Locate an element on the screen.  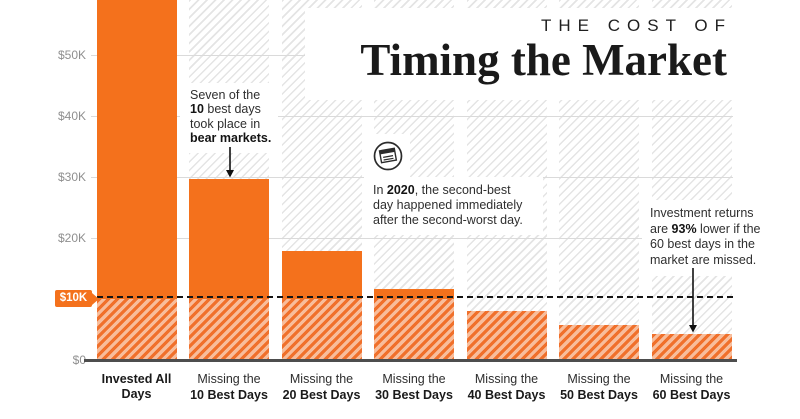
threshold-badge: $10K is located at coordinates (77, 298).